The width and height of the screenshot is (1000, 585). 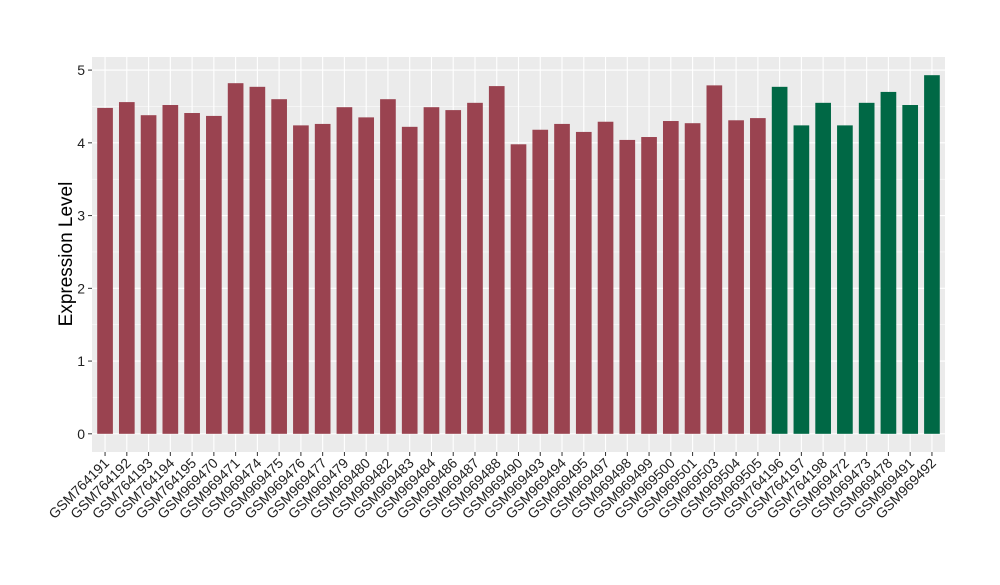 What do you see at coordinates (81, 216) in the screenshot?
I see `y-tick-label: 3` at bounding box center [81, 216].